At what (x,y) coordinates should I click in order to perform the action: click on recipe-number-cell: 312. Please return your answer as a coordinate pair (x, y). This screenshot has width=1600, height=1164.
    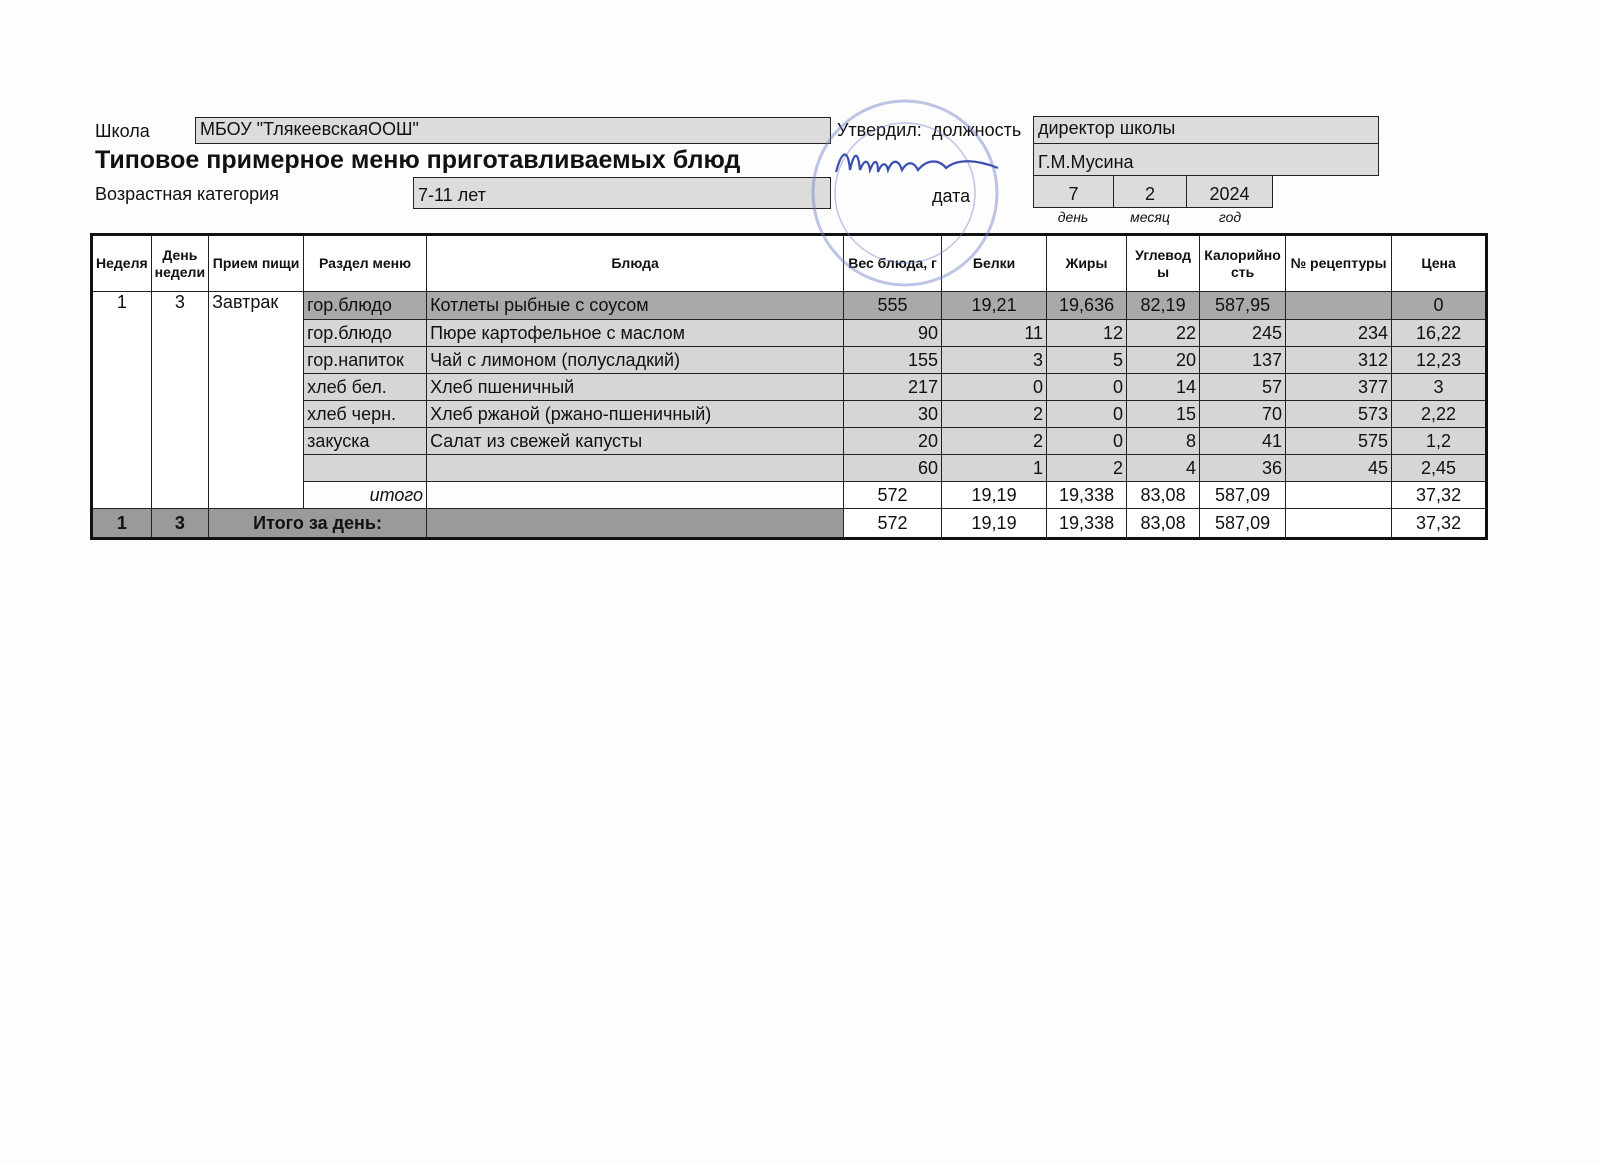
    Looking at the image, I should click on (1339, 360).